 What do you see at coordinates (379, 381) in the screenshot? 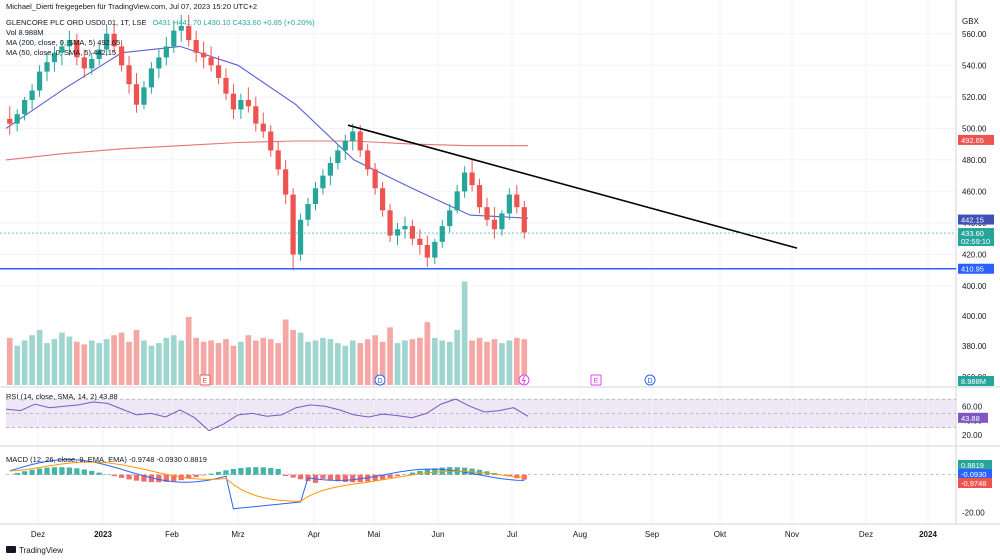
I see `event-marker-label: D` at bounding box center [379, 381].